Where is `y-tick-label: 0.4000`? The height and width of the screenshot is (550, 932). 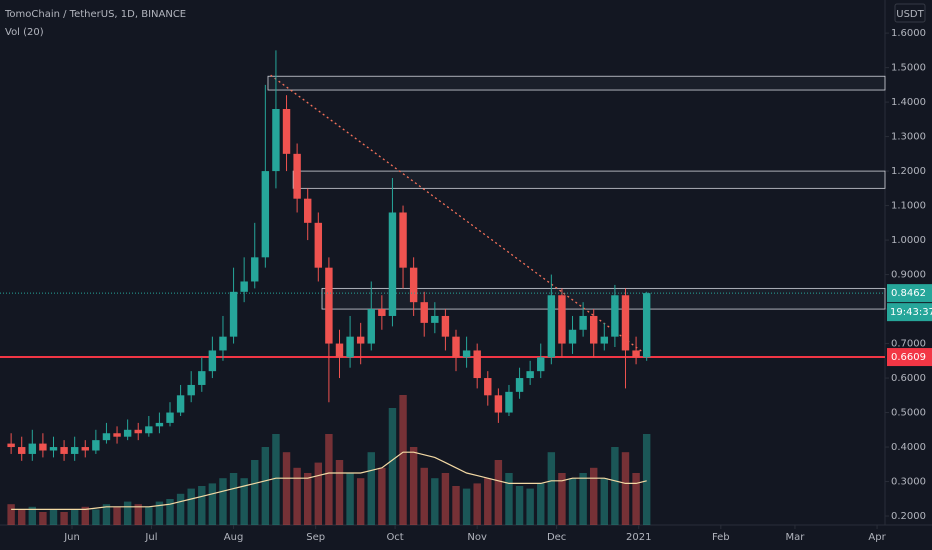 y-tick-label: 0.4000 is located at coordinates (908, 447).